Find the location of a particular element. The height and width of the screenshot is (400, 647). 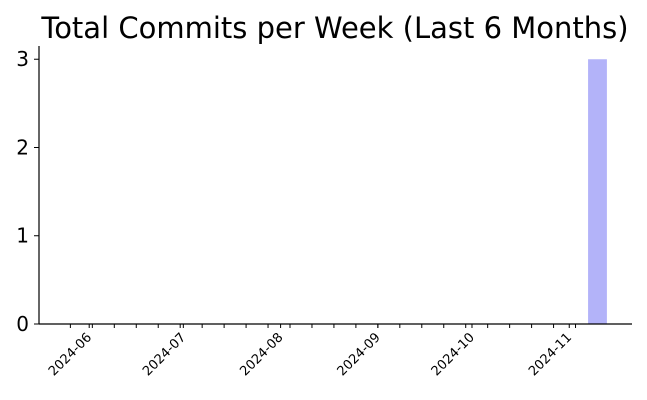

y-tick-label: 1 is located at coordinates (22, 236).